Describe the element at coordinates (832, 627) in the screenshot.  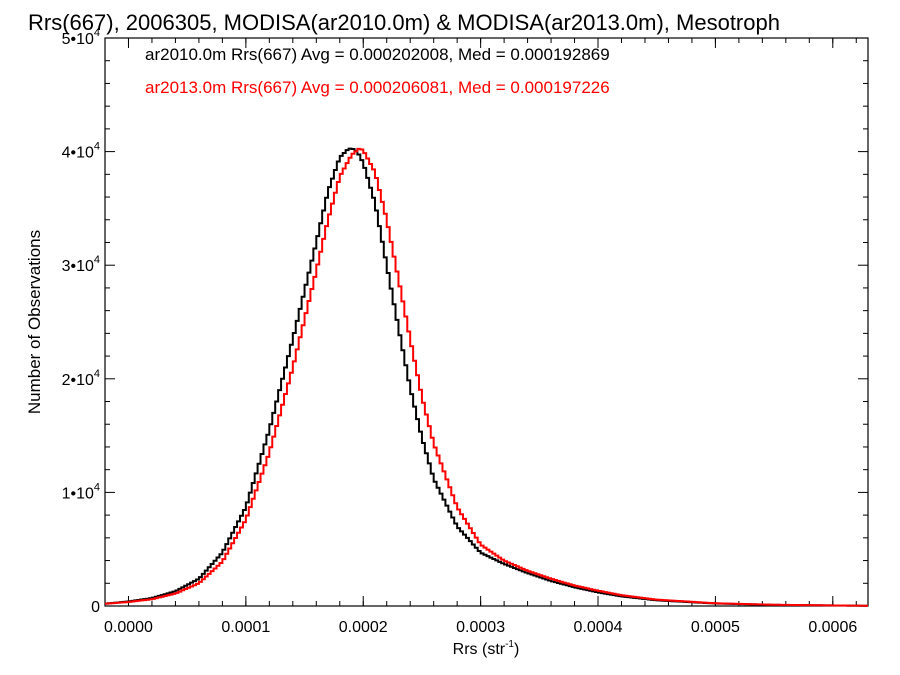
I see `x-tick-label: 0.0006` at that location.